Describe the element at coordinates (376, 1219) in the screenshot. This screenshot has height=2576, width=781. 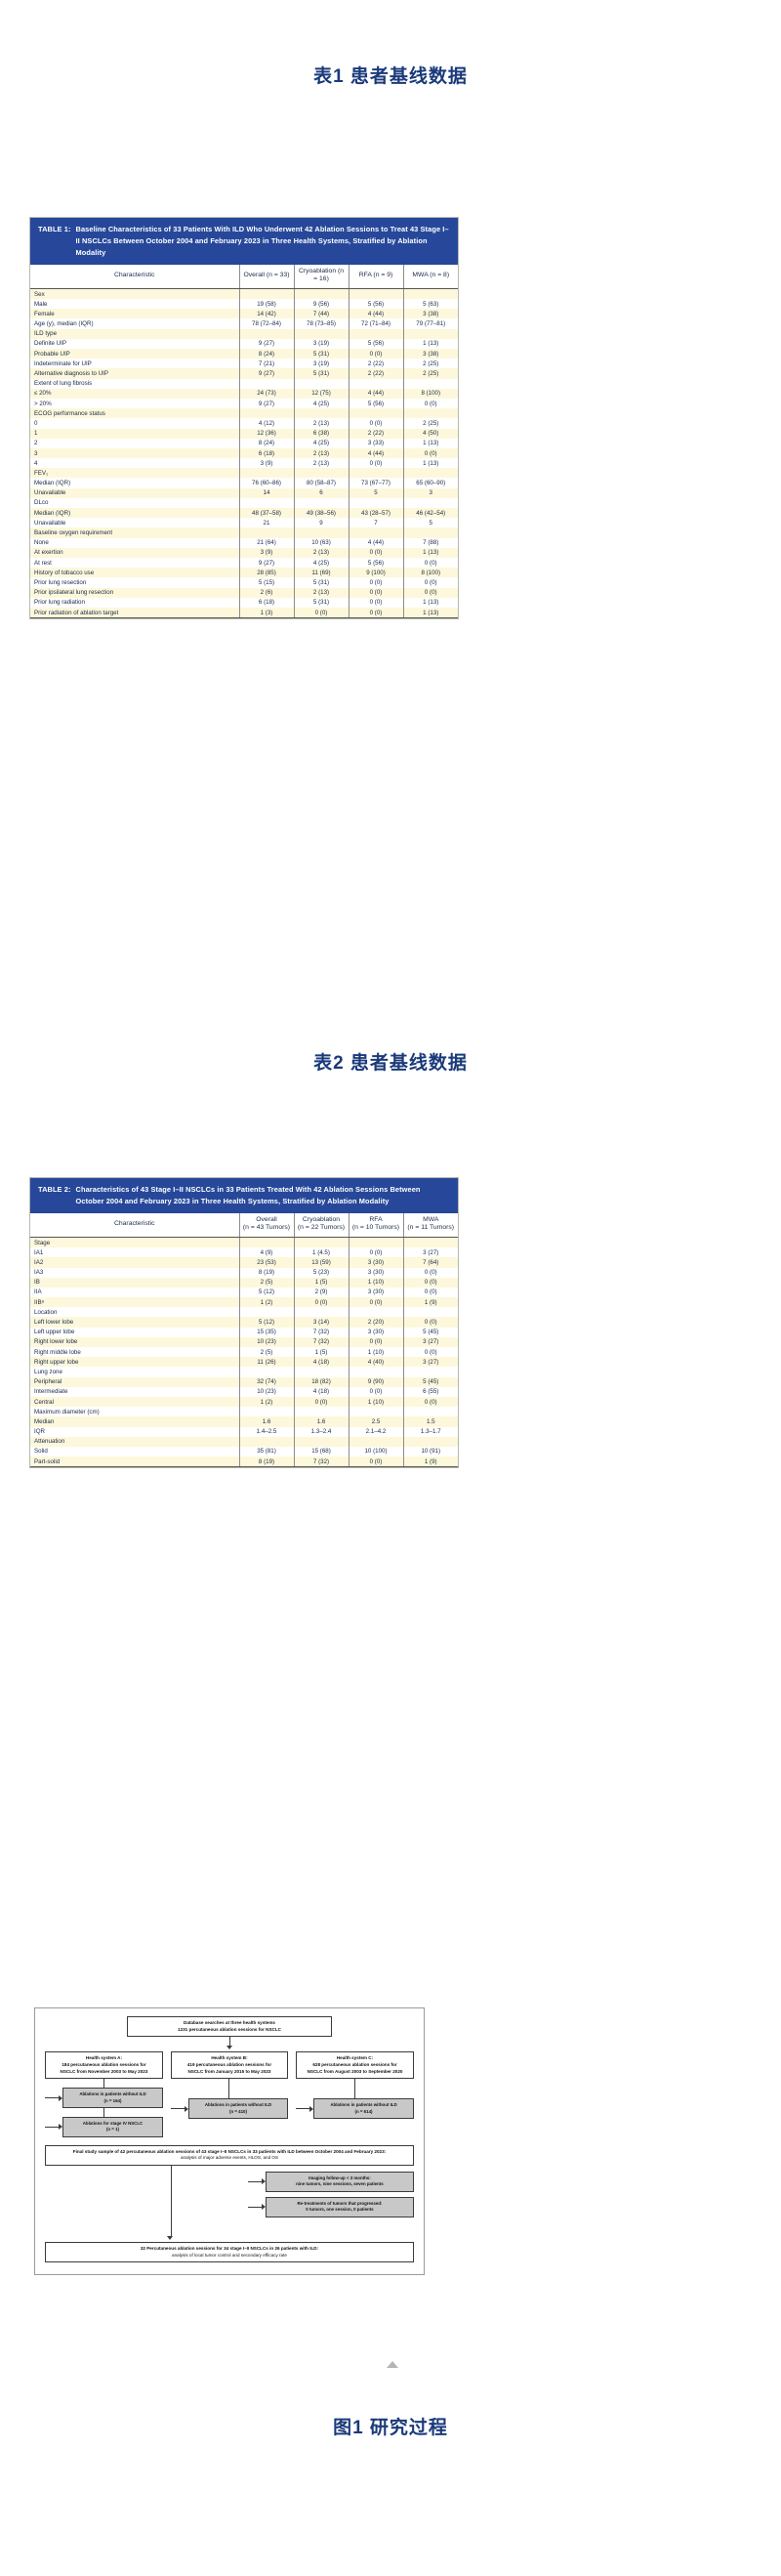
I see `table2-col3-line1: RFA` at that location.